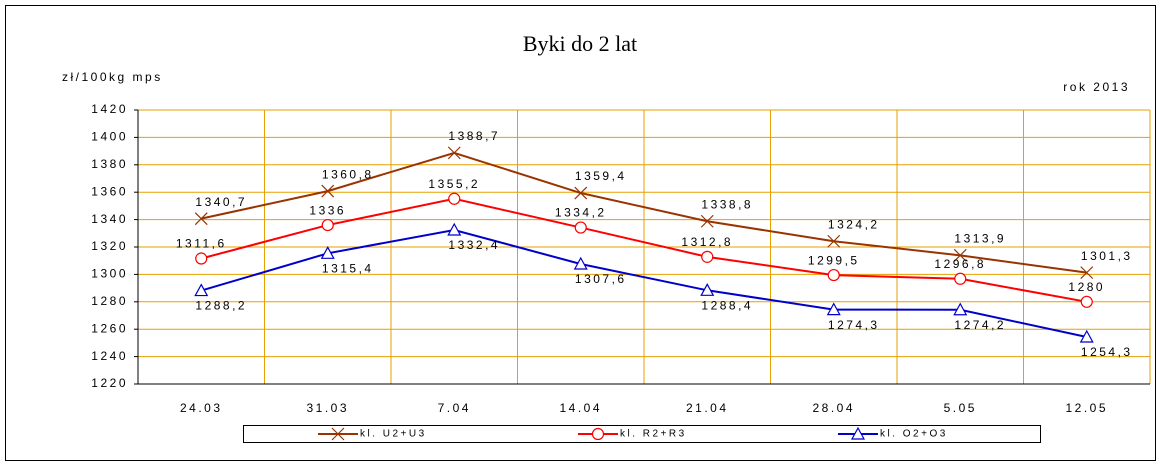 This screenshot has height=467, width=1162. What do you see at coordinates (833, 408) in the screenshot?
I see `x-tick-label: 28.04` at bounding box center [833, 408].